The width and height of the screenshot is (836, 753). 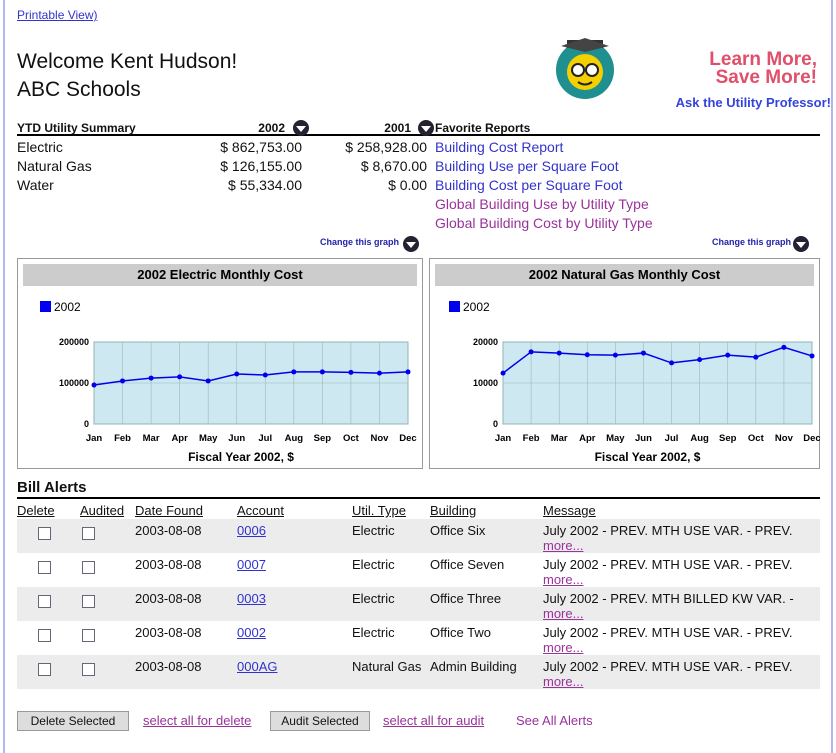 I want to click on x-tick-label: Jun, so click(x=643, y=438).